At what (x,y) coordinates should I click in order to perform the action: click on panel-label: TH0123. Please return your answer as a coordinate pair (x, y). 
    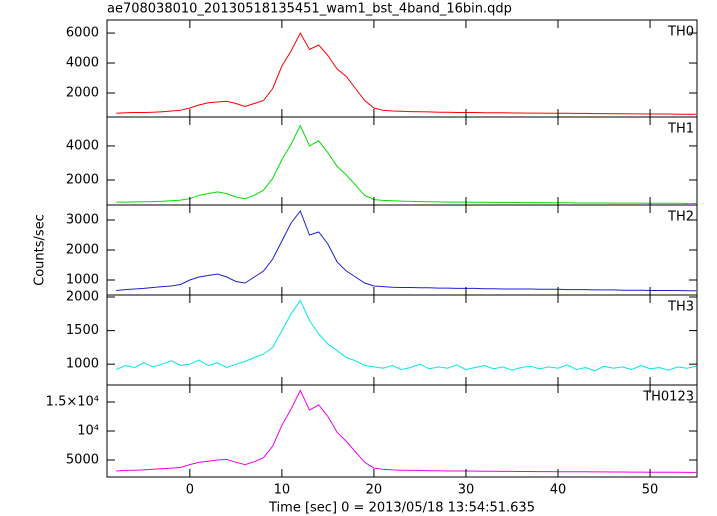
    Looking at the image, I should click on (668, 397).